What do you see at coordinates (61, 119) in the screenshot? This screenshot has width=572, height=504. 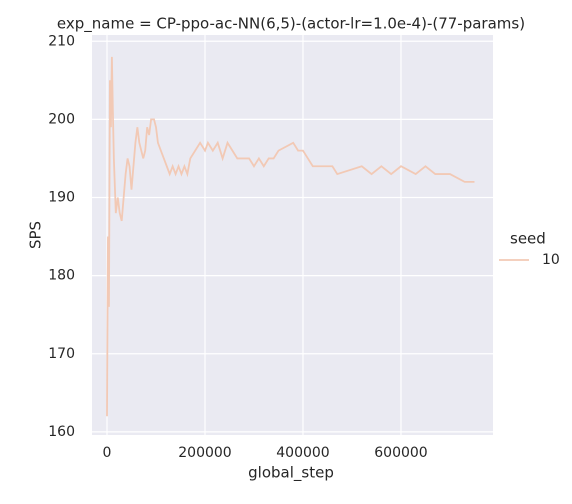 I see `y-tick-label: 200` at bounding box center [61, 119].